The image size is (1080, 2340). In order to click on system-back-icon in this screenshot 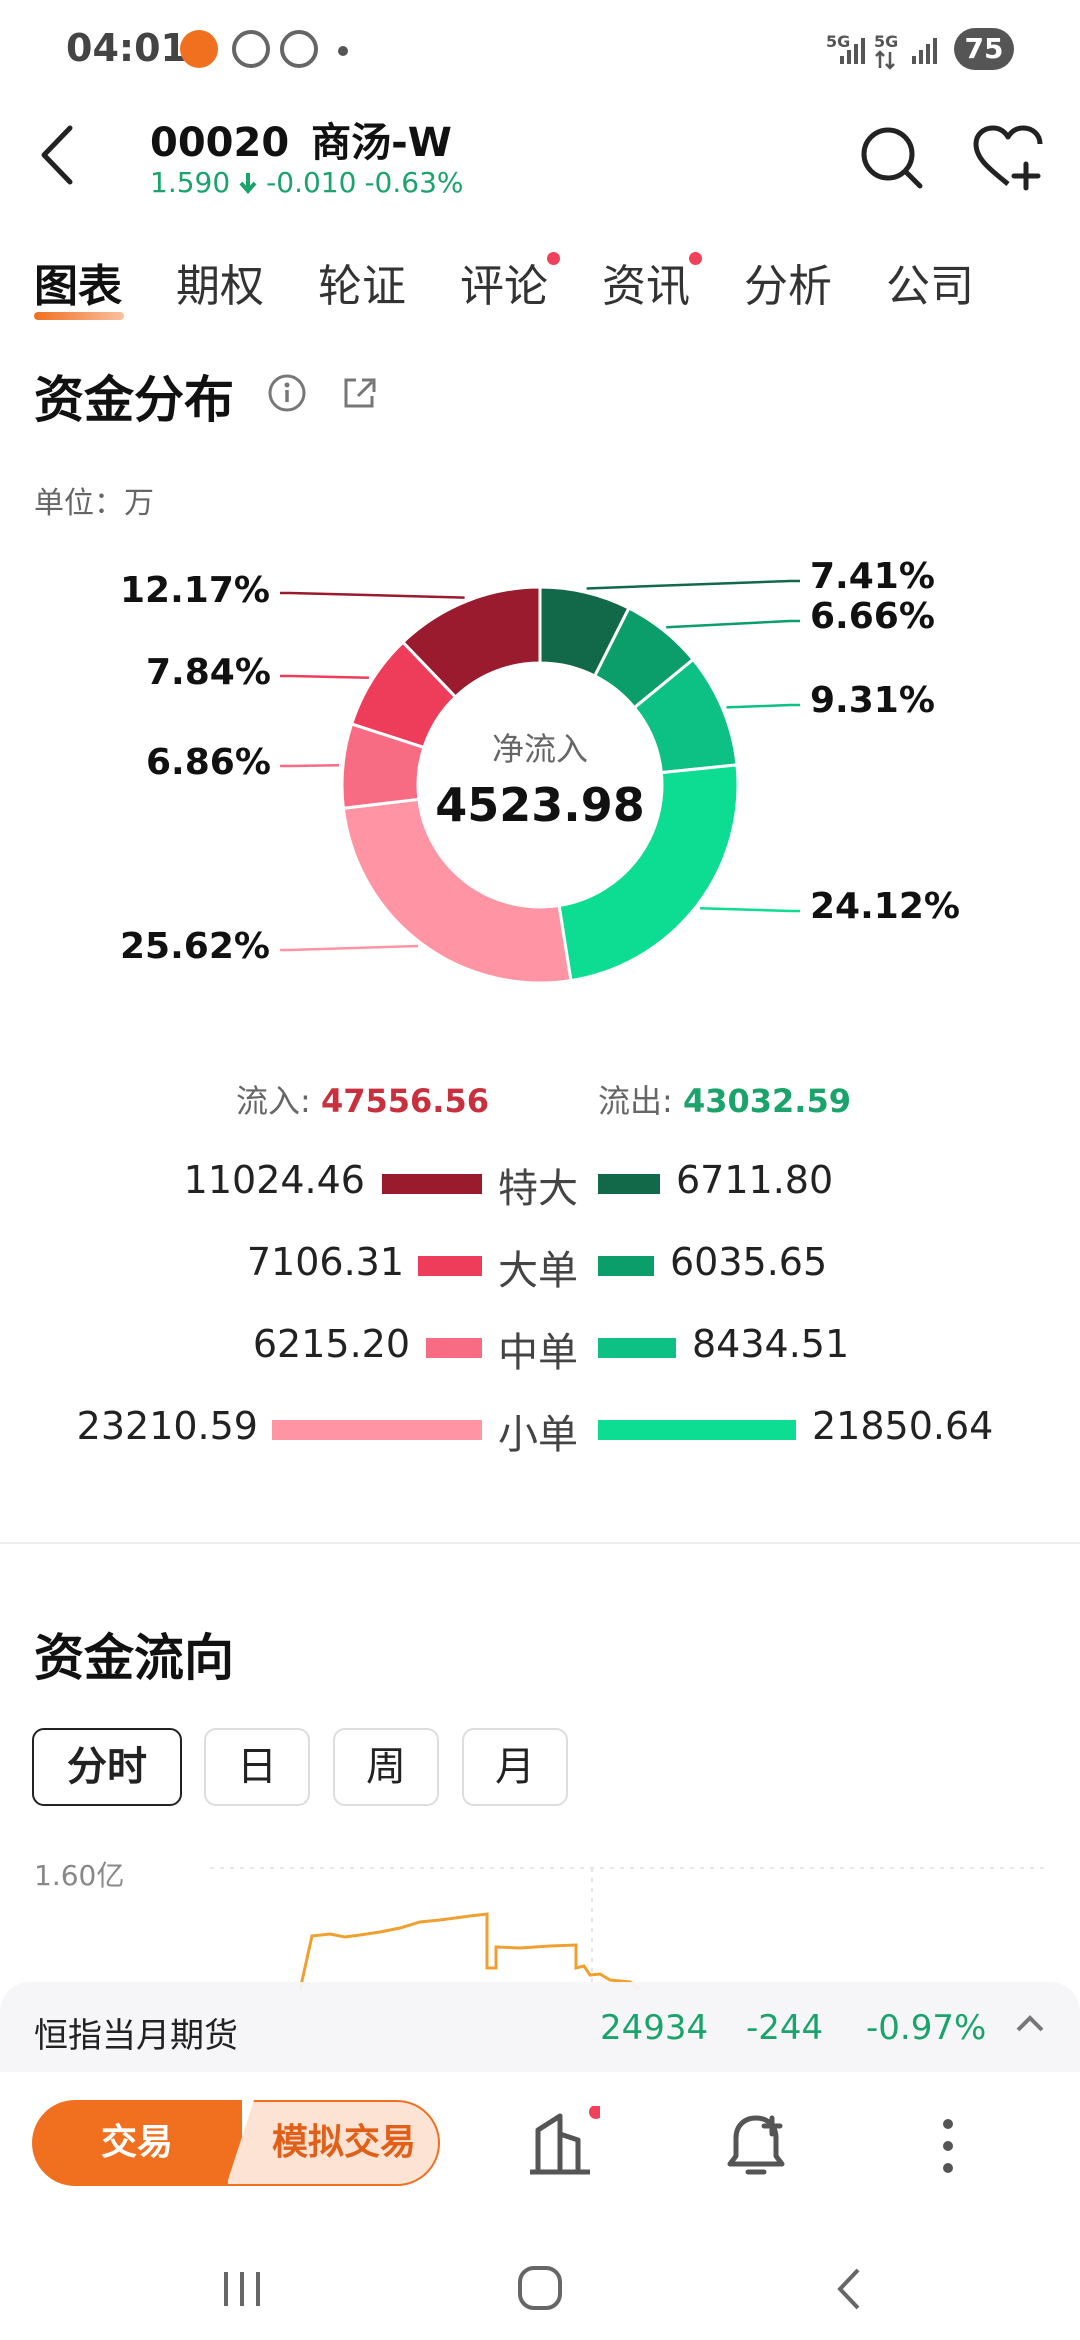, I will do `click(851, 2289)`.